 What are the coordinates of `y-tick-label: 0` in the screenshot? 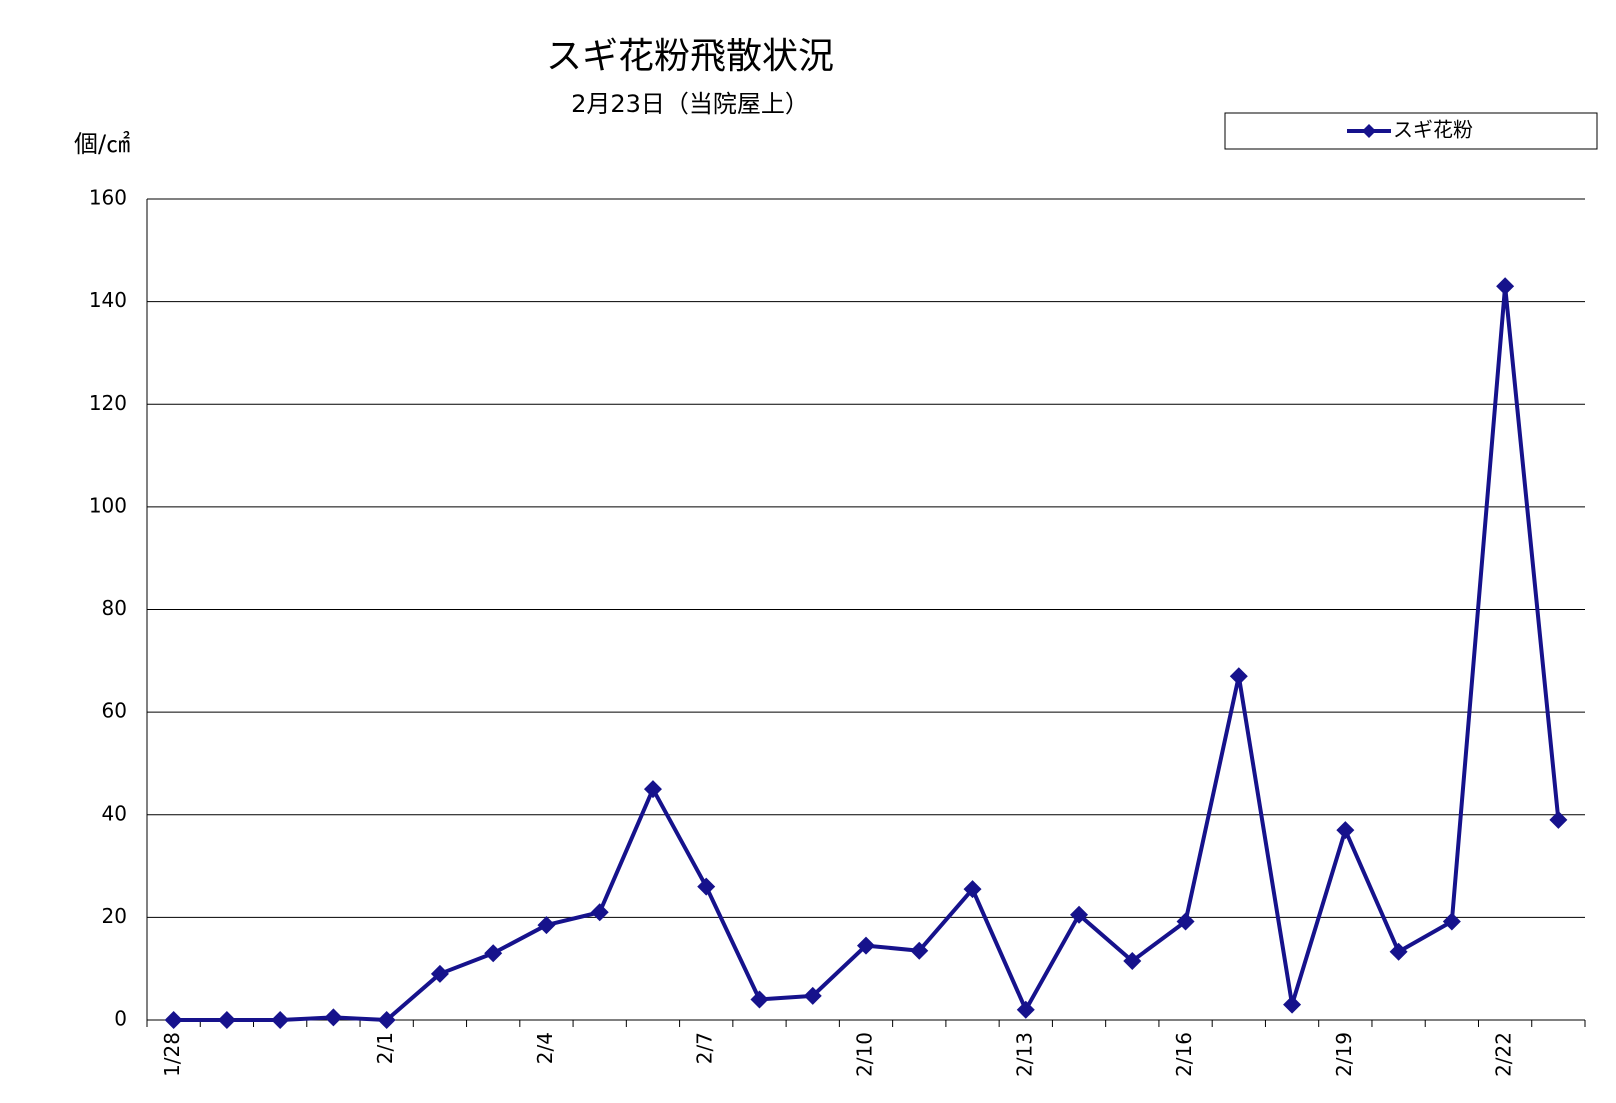 It's located at (120, 1019).